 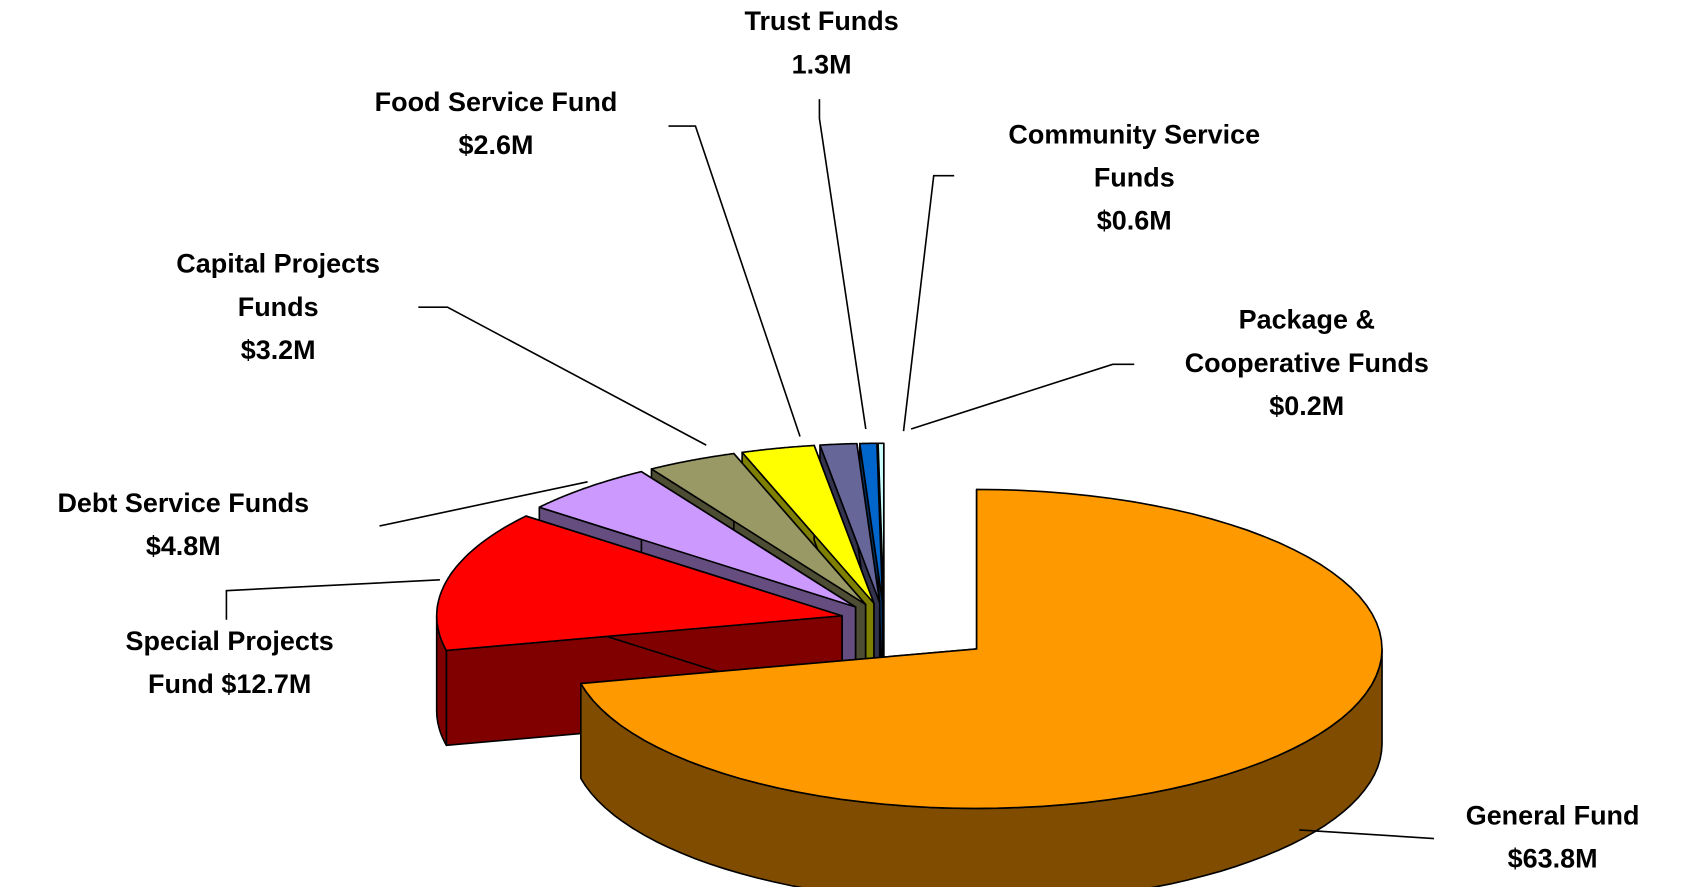 I want to click on slice-label: Capital Projects Funds $3.2M, so click(x=278, y=307).